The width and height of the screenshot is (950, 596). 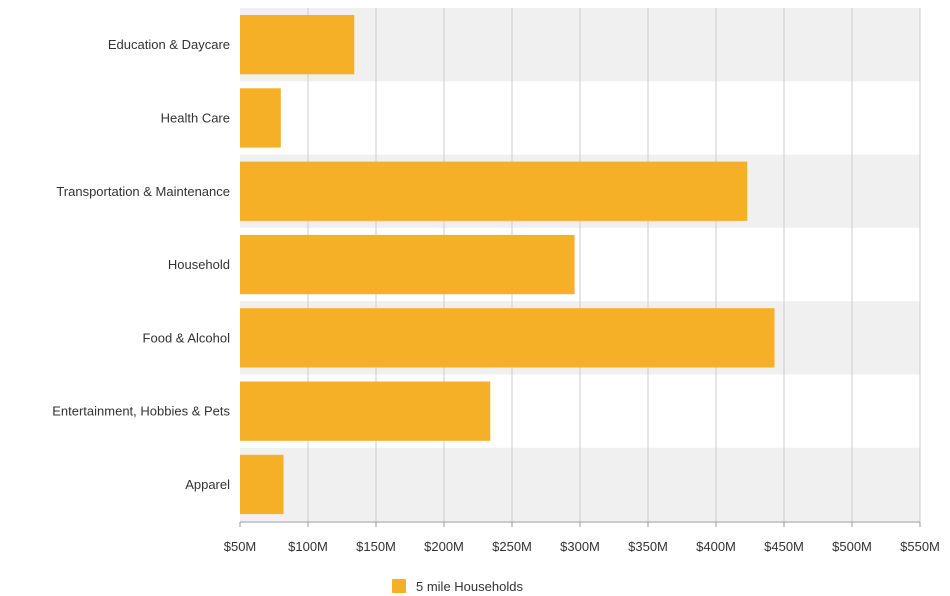 What do you see at coordinates (141, 411) in the screenshot?
I see `category-label-entertainment-hobbies-and-pets: Entertainment, Hobbies & Pets` at bounding box center [141, 411].